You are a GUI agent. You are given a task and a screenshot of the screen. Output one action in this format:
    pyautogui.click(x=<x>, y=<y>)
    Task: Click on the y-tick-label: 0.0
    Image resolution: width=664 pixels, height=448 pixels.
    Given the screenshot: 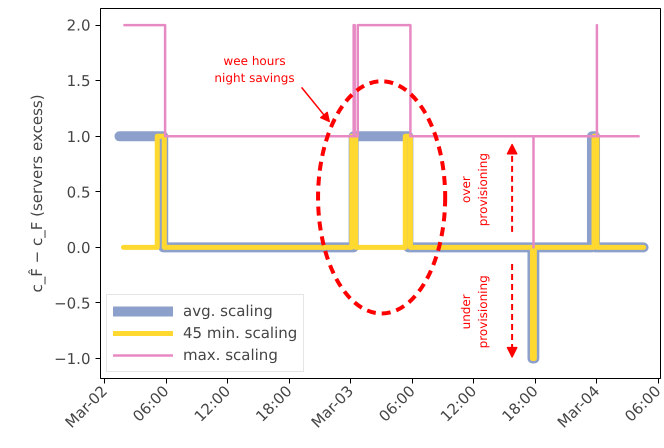 What is the action you would take?
    pyautogui.click(x=78, y=247)
    